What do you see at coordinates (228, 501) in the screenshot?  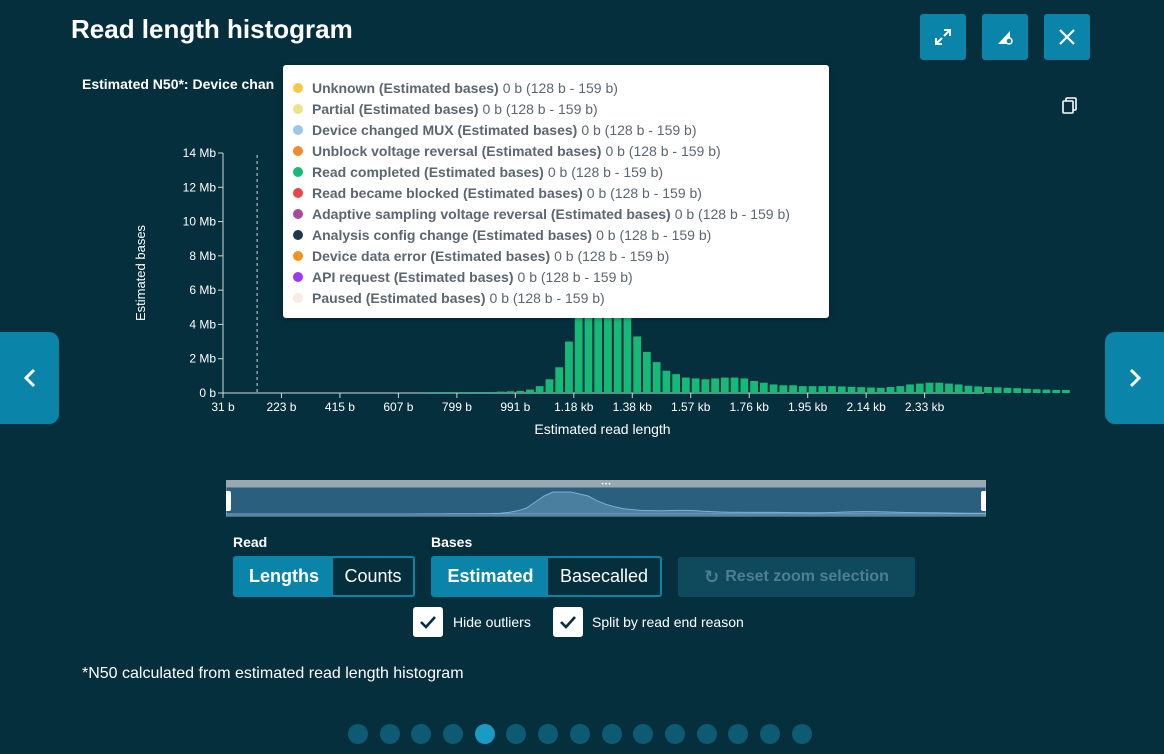 I see `brush-left-handle` at bounding box center [228, 501].